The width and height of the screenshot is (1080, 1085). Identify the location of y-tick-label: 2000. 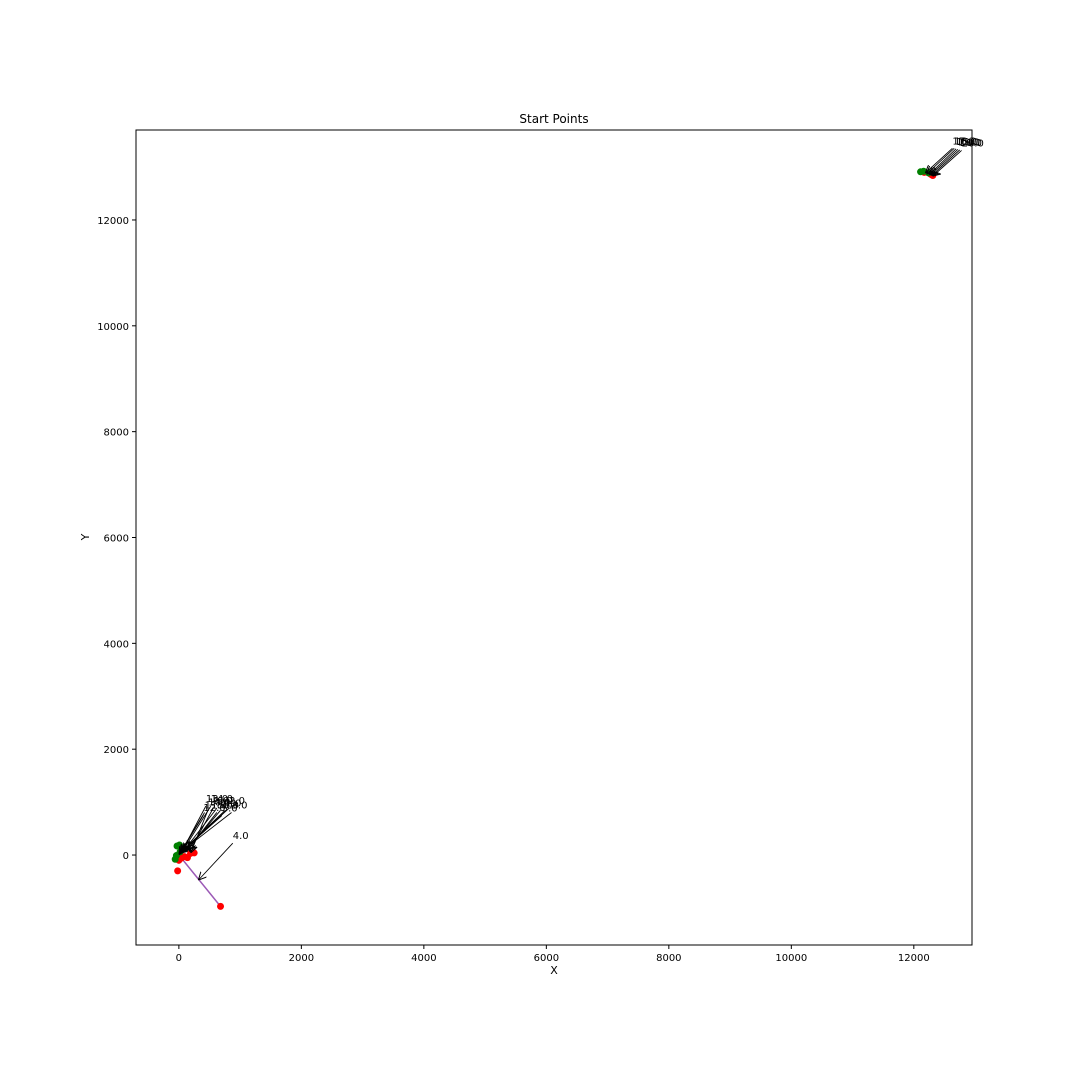
(116, 750).